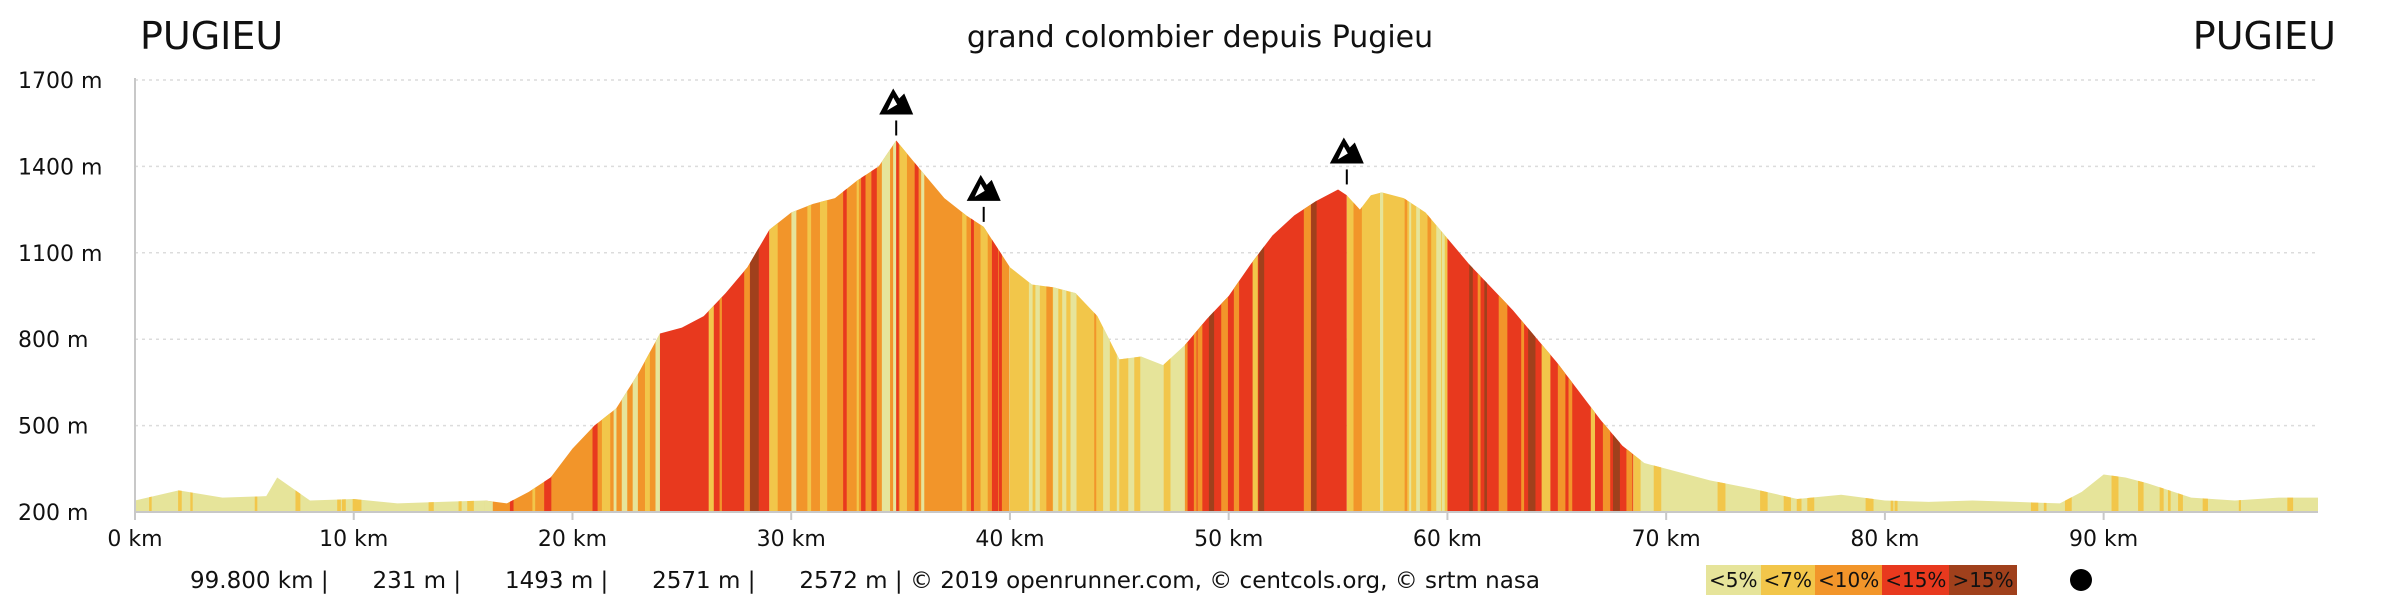 The height and width of the screenshot is (600, 2400). I want to click on y-tick-label: 1100 m, so click(60, 254).